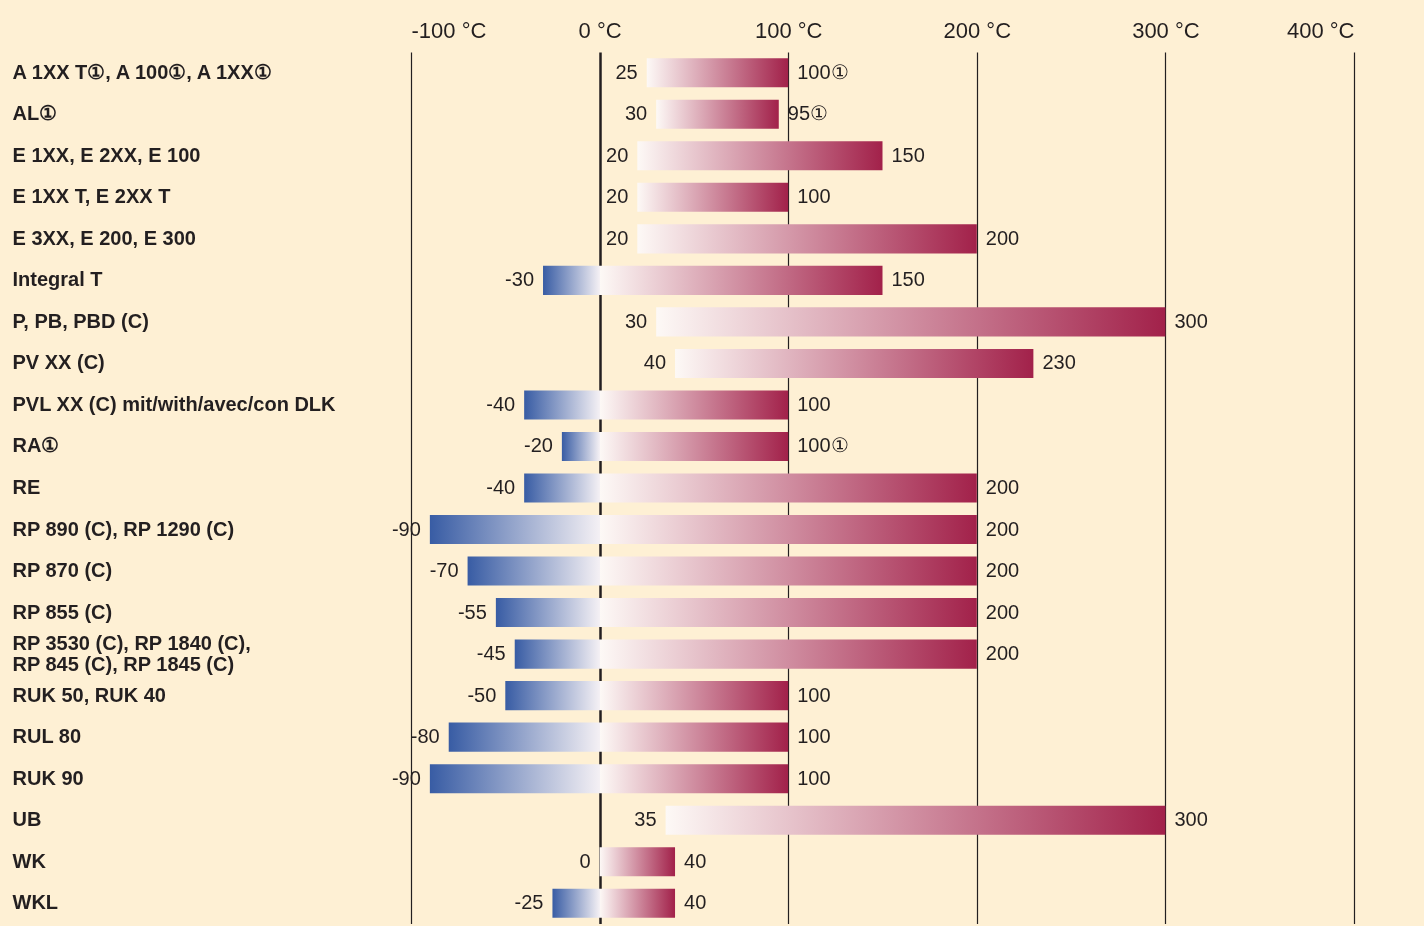 Image resolution: width=1424 pixels, height=926 pixels. I want to click on y-tick-label: RP 3530 (C), RP 1840 (C), RP 845 (C), RP 1845 (C), so click(131, 653).